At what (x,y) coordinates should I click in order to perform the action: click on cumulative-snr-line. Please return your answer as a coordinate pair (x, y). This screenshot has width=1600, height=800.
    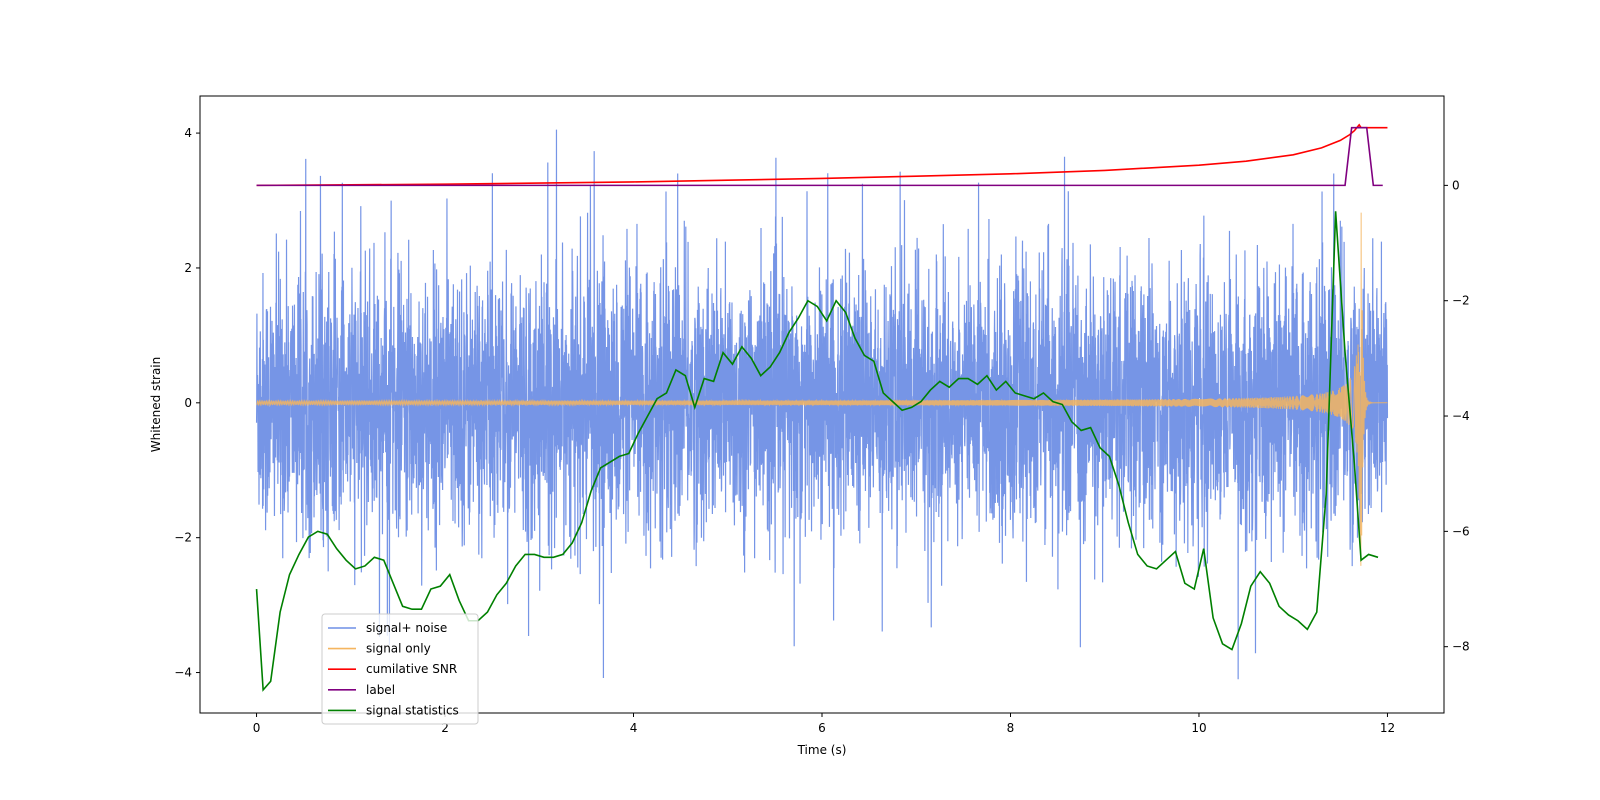
    Looking at the image, I should click on (822, 155).